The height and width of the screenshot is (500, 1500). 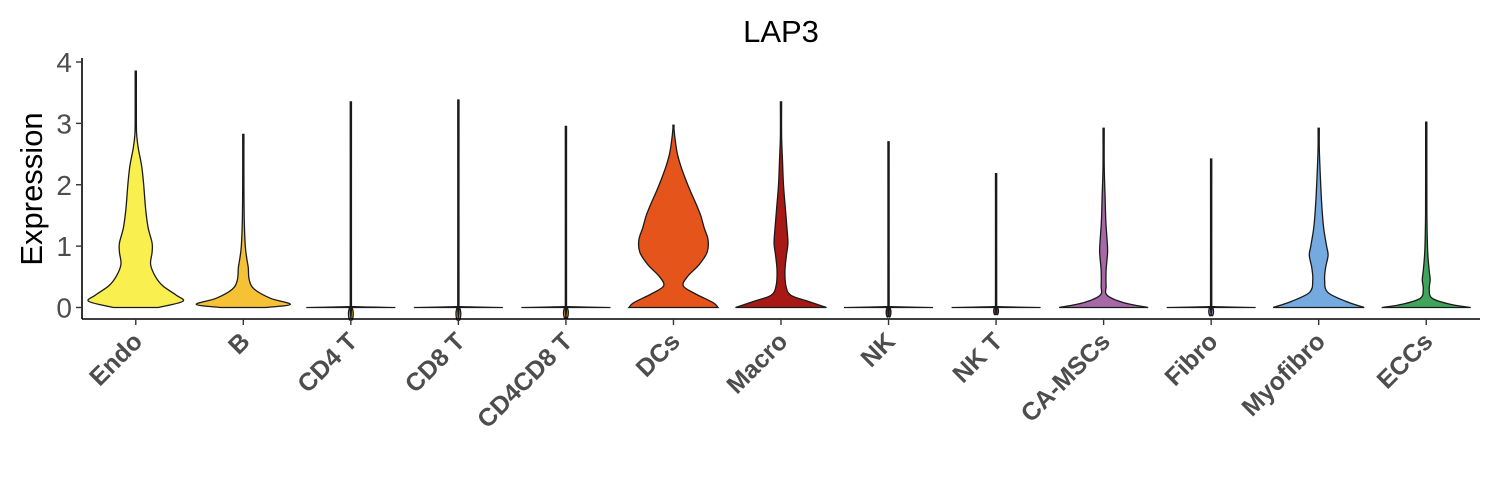 I want to click on x-tick-label: ECCs, so click(x=1405, y=360).